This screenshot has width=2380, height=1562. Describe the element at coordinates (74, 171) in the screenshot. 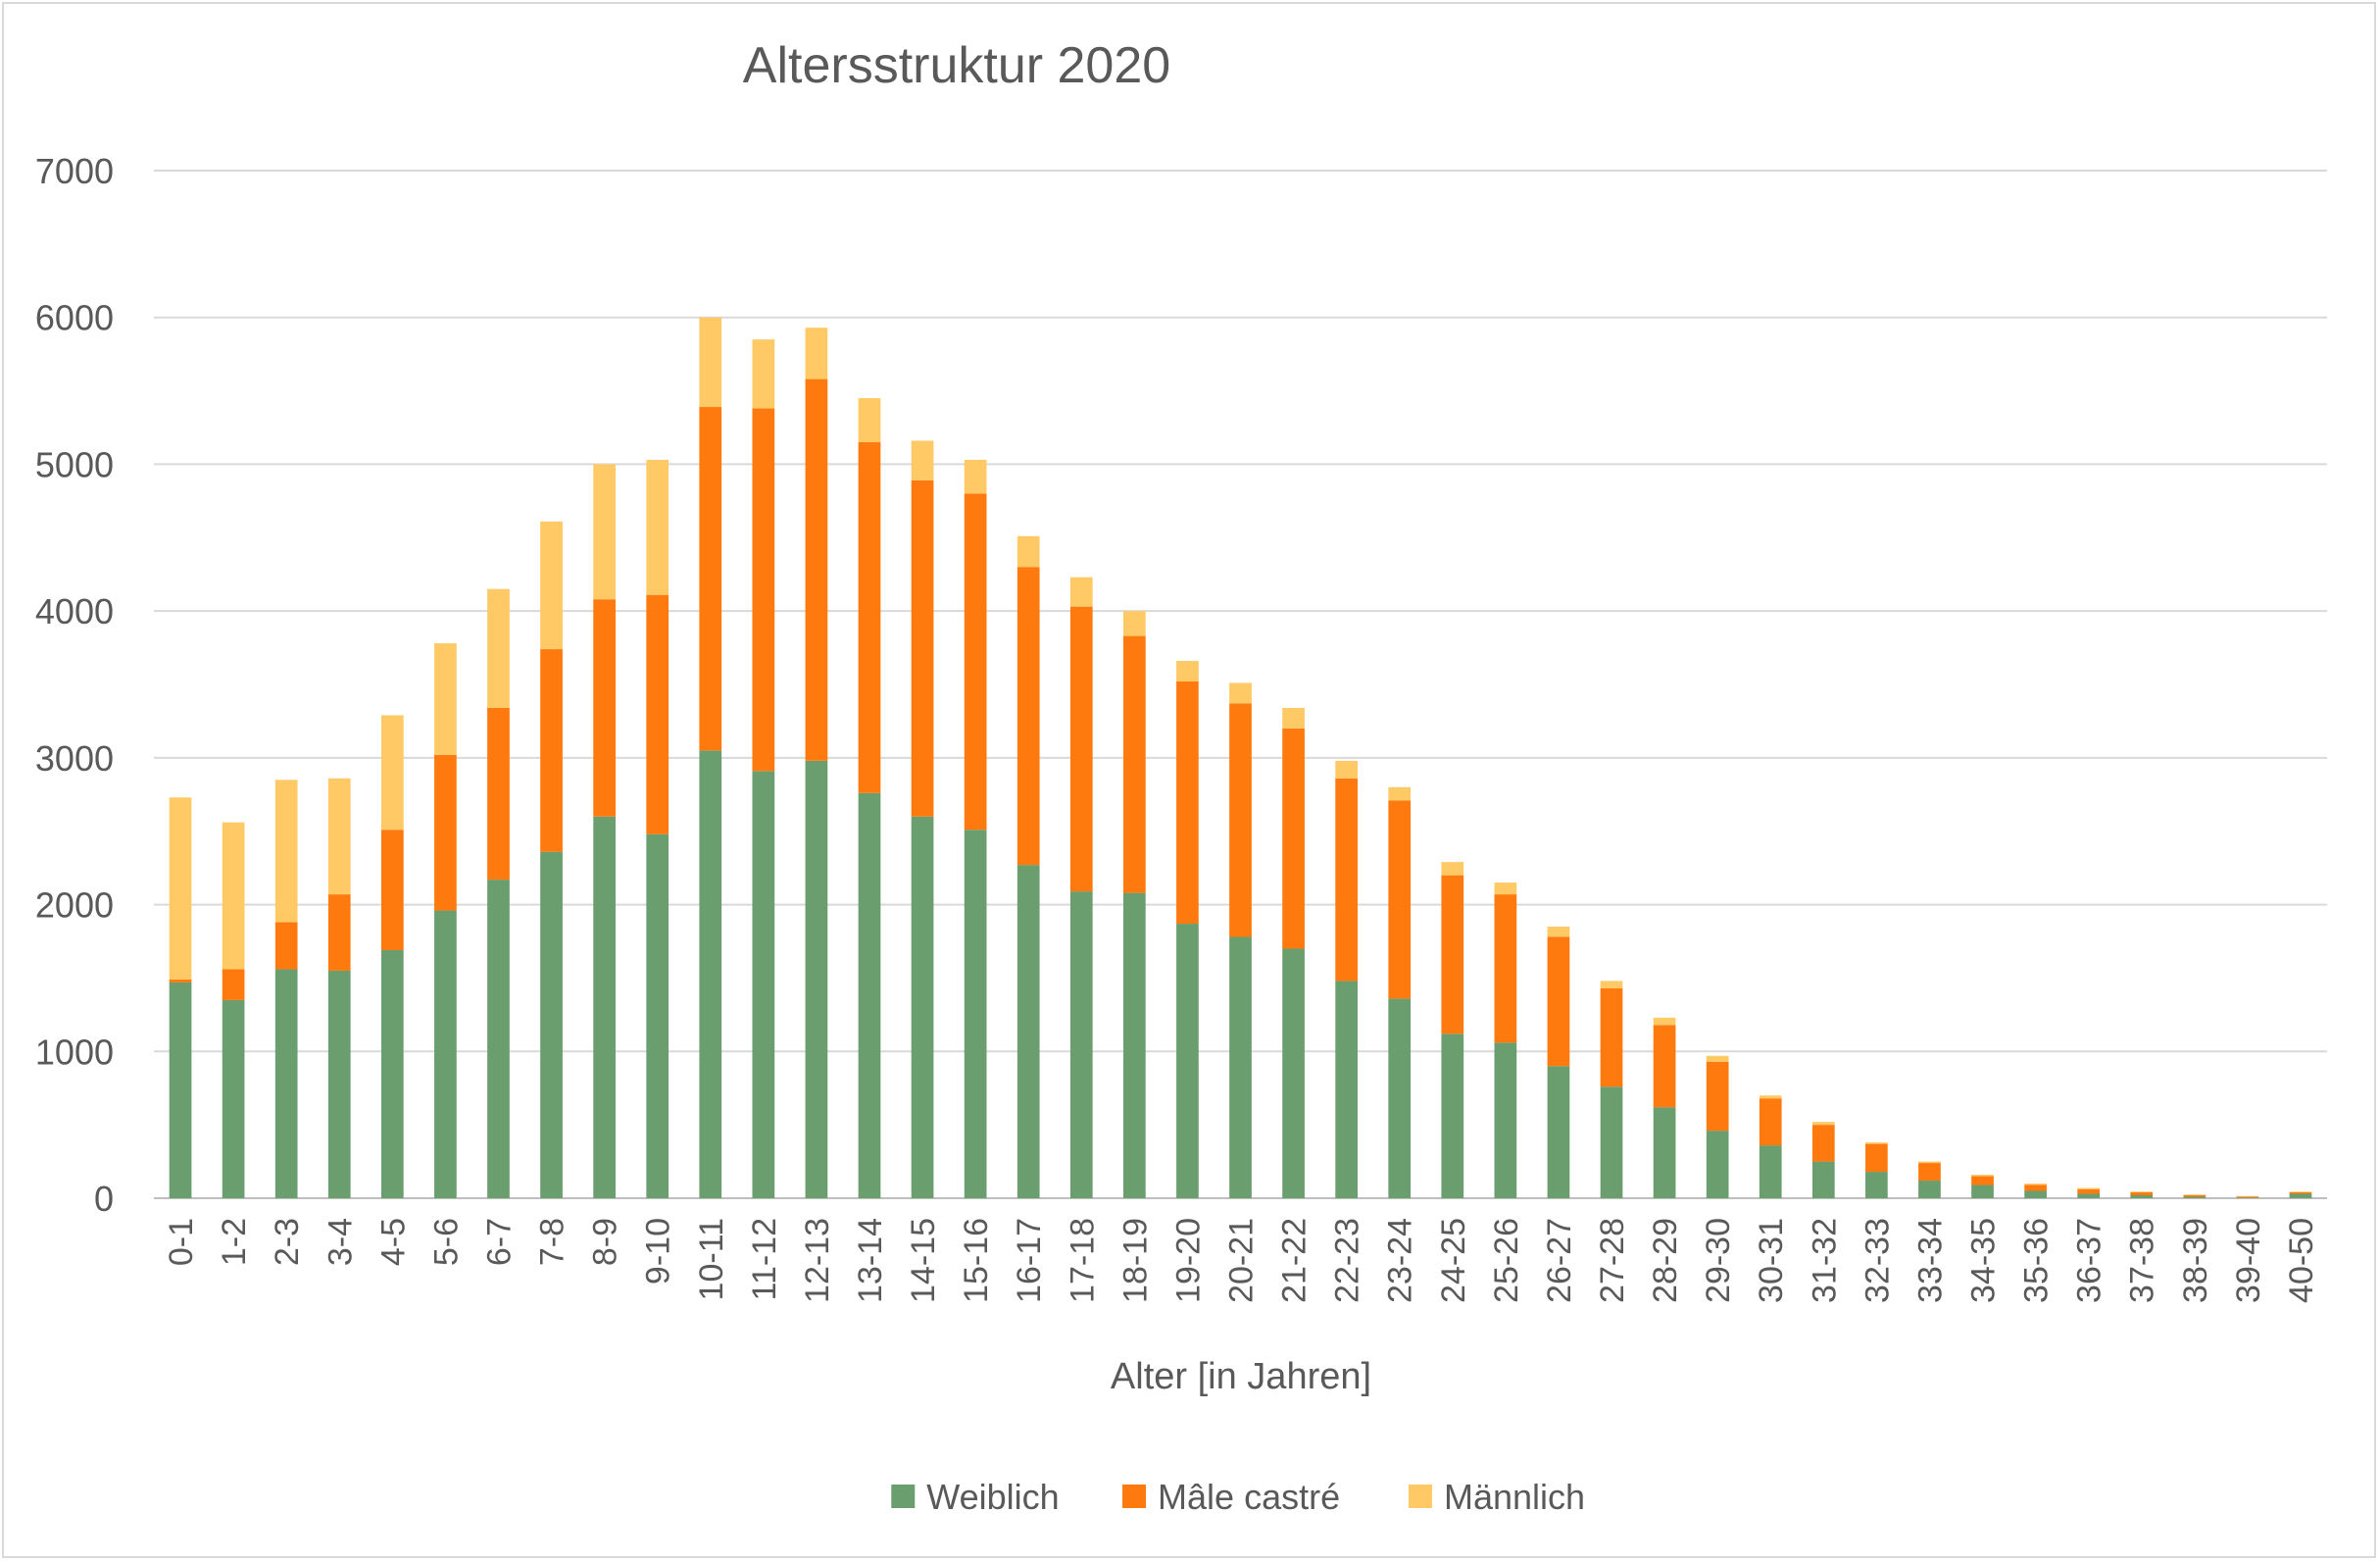

I see `y-tick-label: 7000` at that location.